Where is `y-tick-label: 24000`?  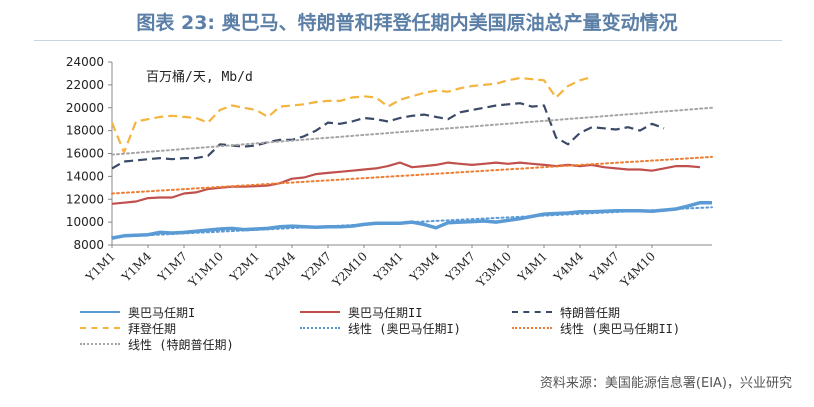 y-tick-label: 24000 is located at coordinates (85, 62).